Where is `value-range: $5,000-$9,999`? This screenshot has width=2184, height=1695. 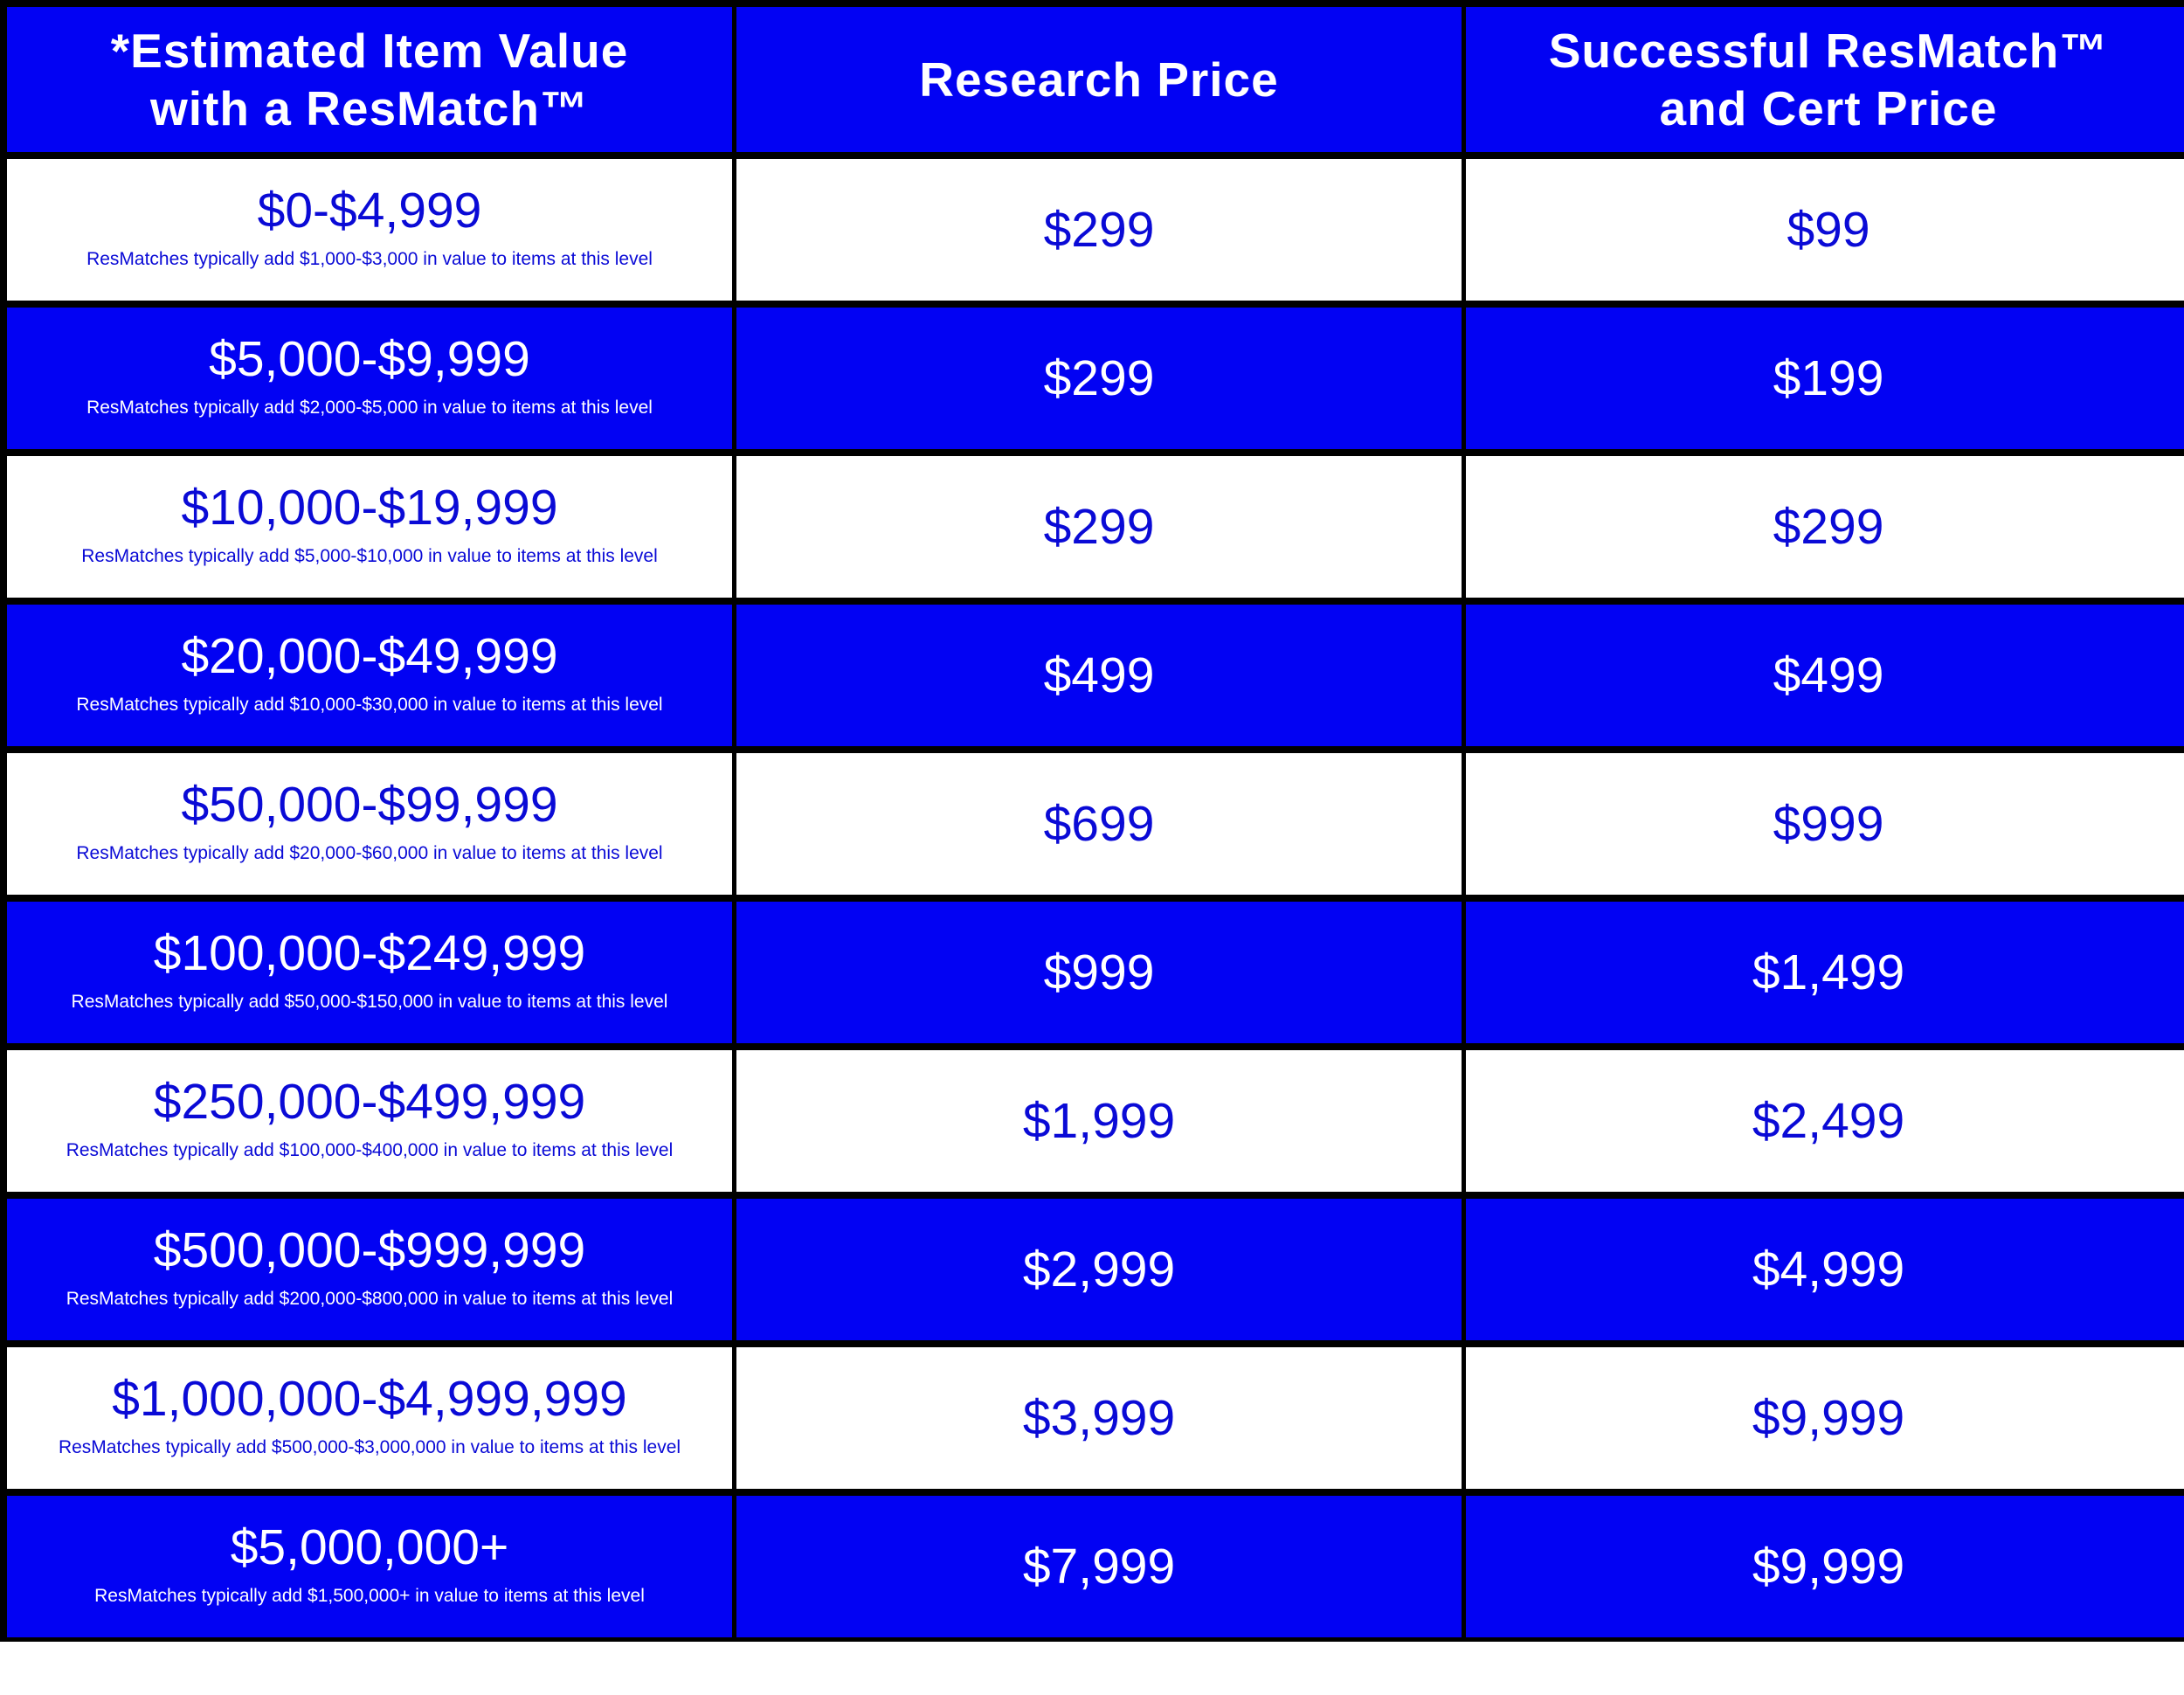
value-range: $5,000-$9,999 is located at coordinates (369, 359).